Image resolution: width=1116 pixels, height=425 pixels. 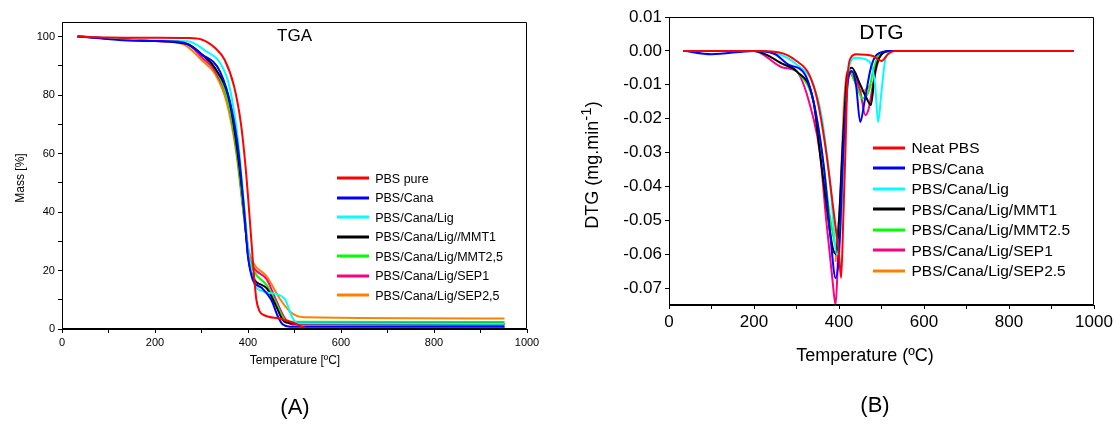 I want to click on y-tick-label: -0.04, so click(x=642, y=186).